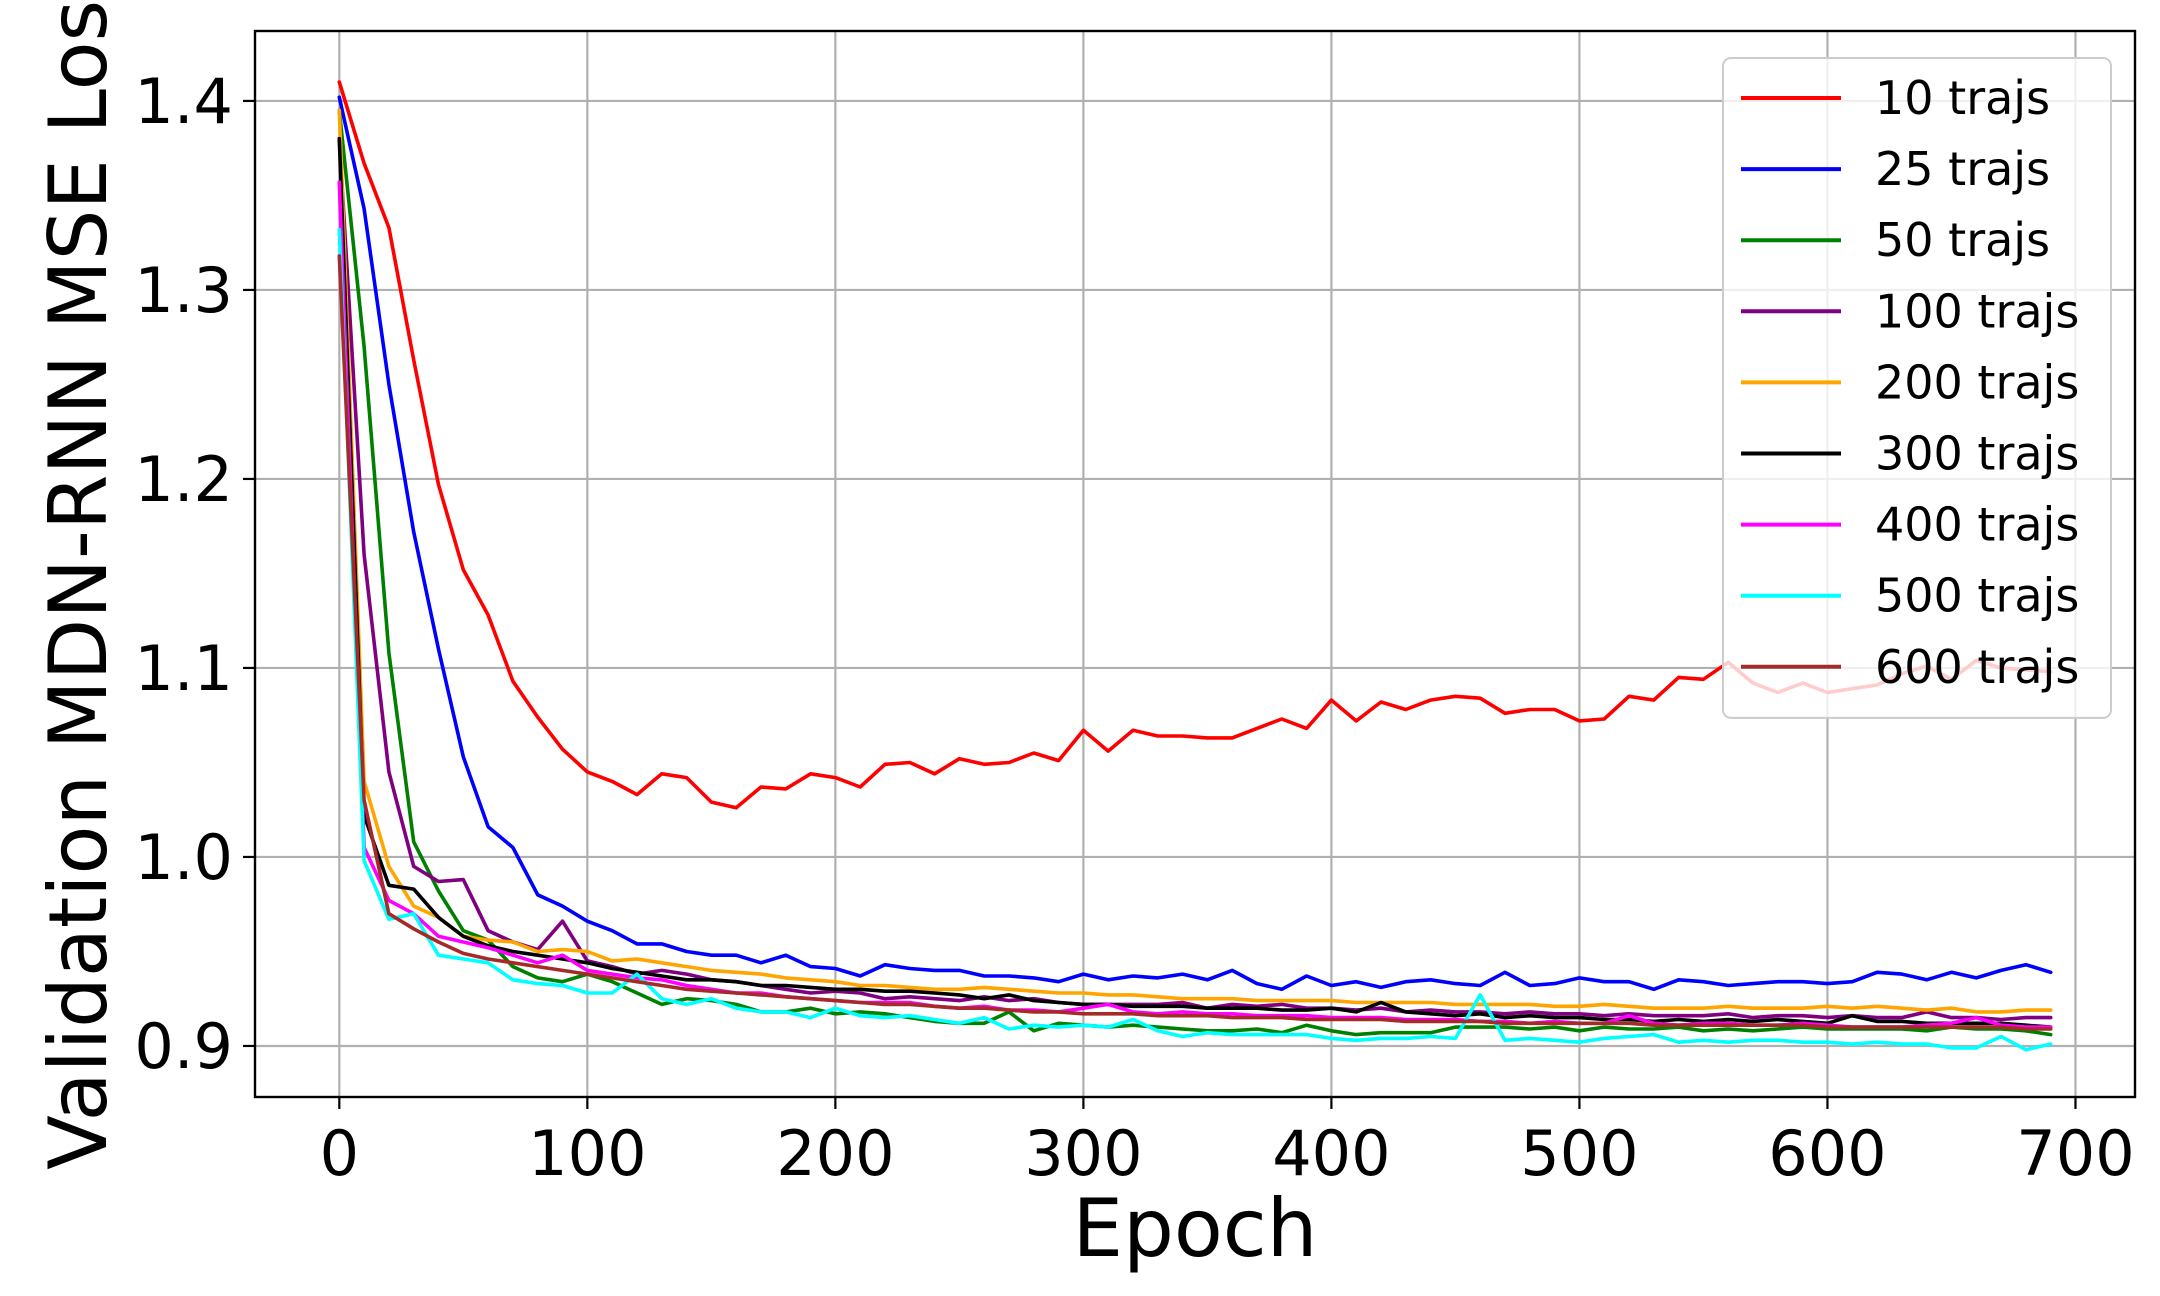 This screenshot has width=2160, height=1296. Describe the element at coordinates (183, 101) in the screenshot. I see `y-tick-label: 1.4` at that location.